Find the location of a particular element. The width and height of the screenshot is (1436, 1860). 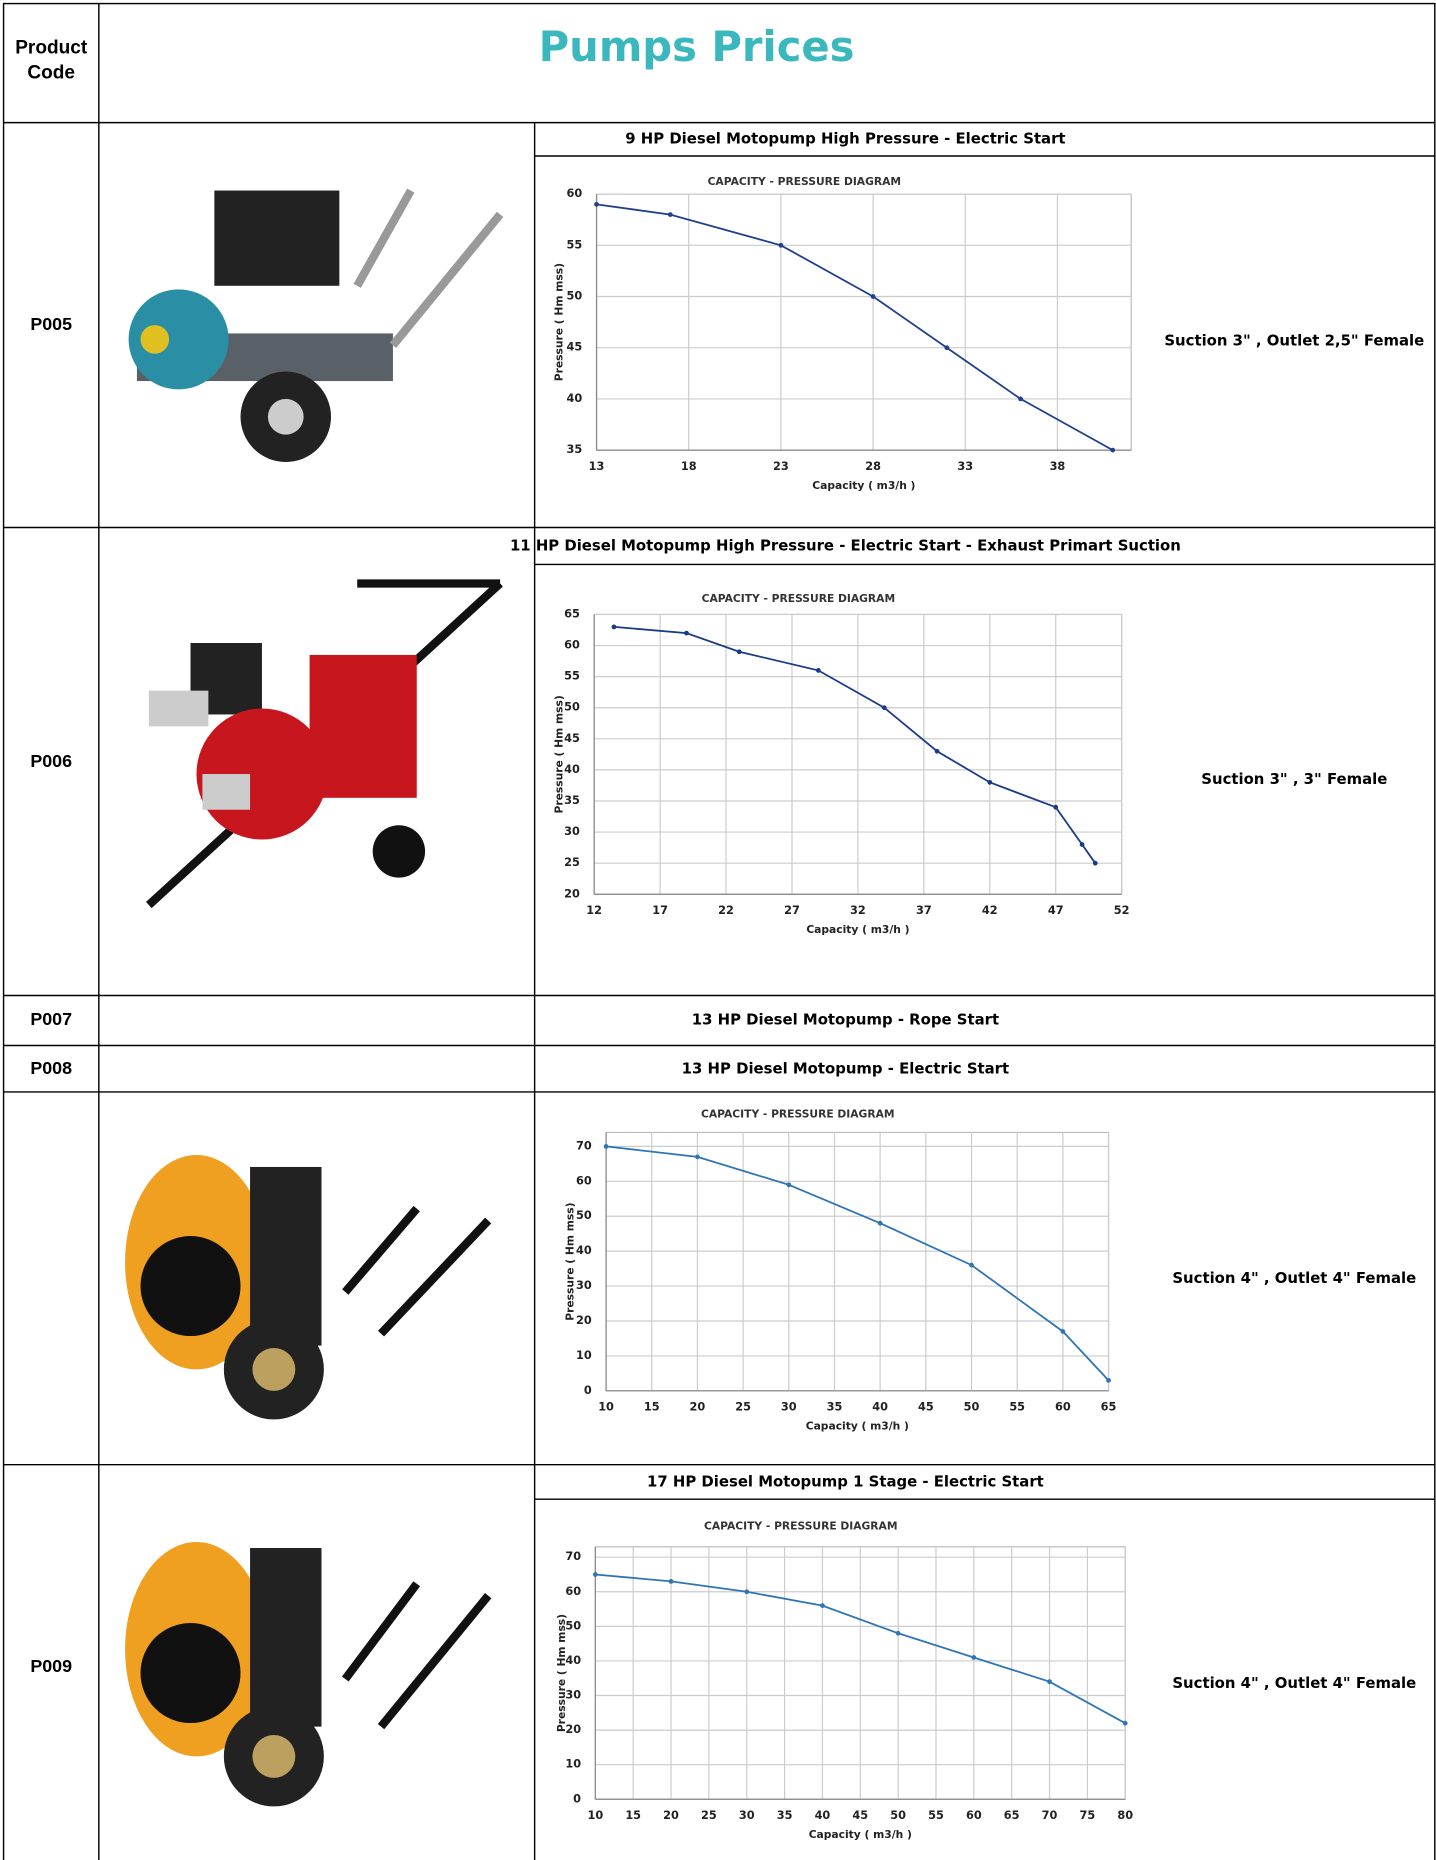

x-tick-label: 75 is located at coordinates (1088, 1815).